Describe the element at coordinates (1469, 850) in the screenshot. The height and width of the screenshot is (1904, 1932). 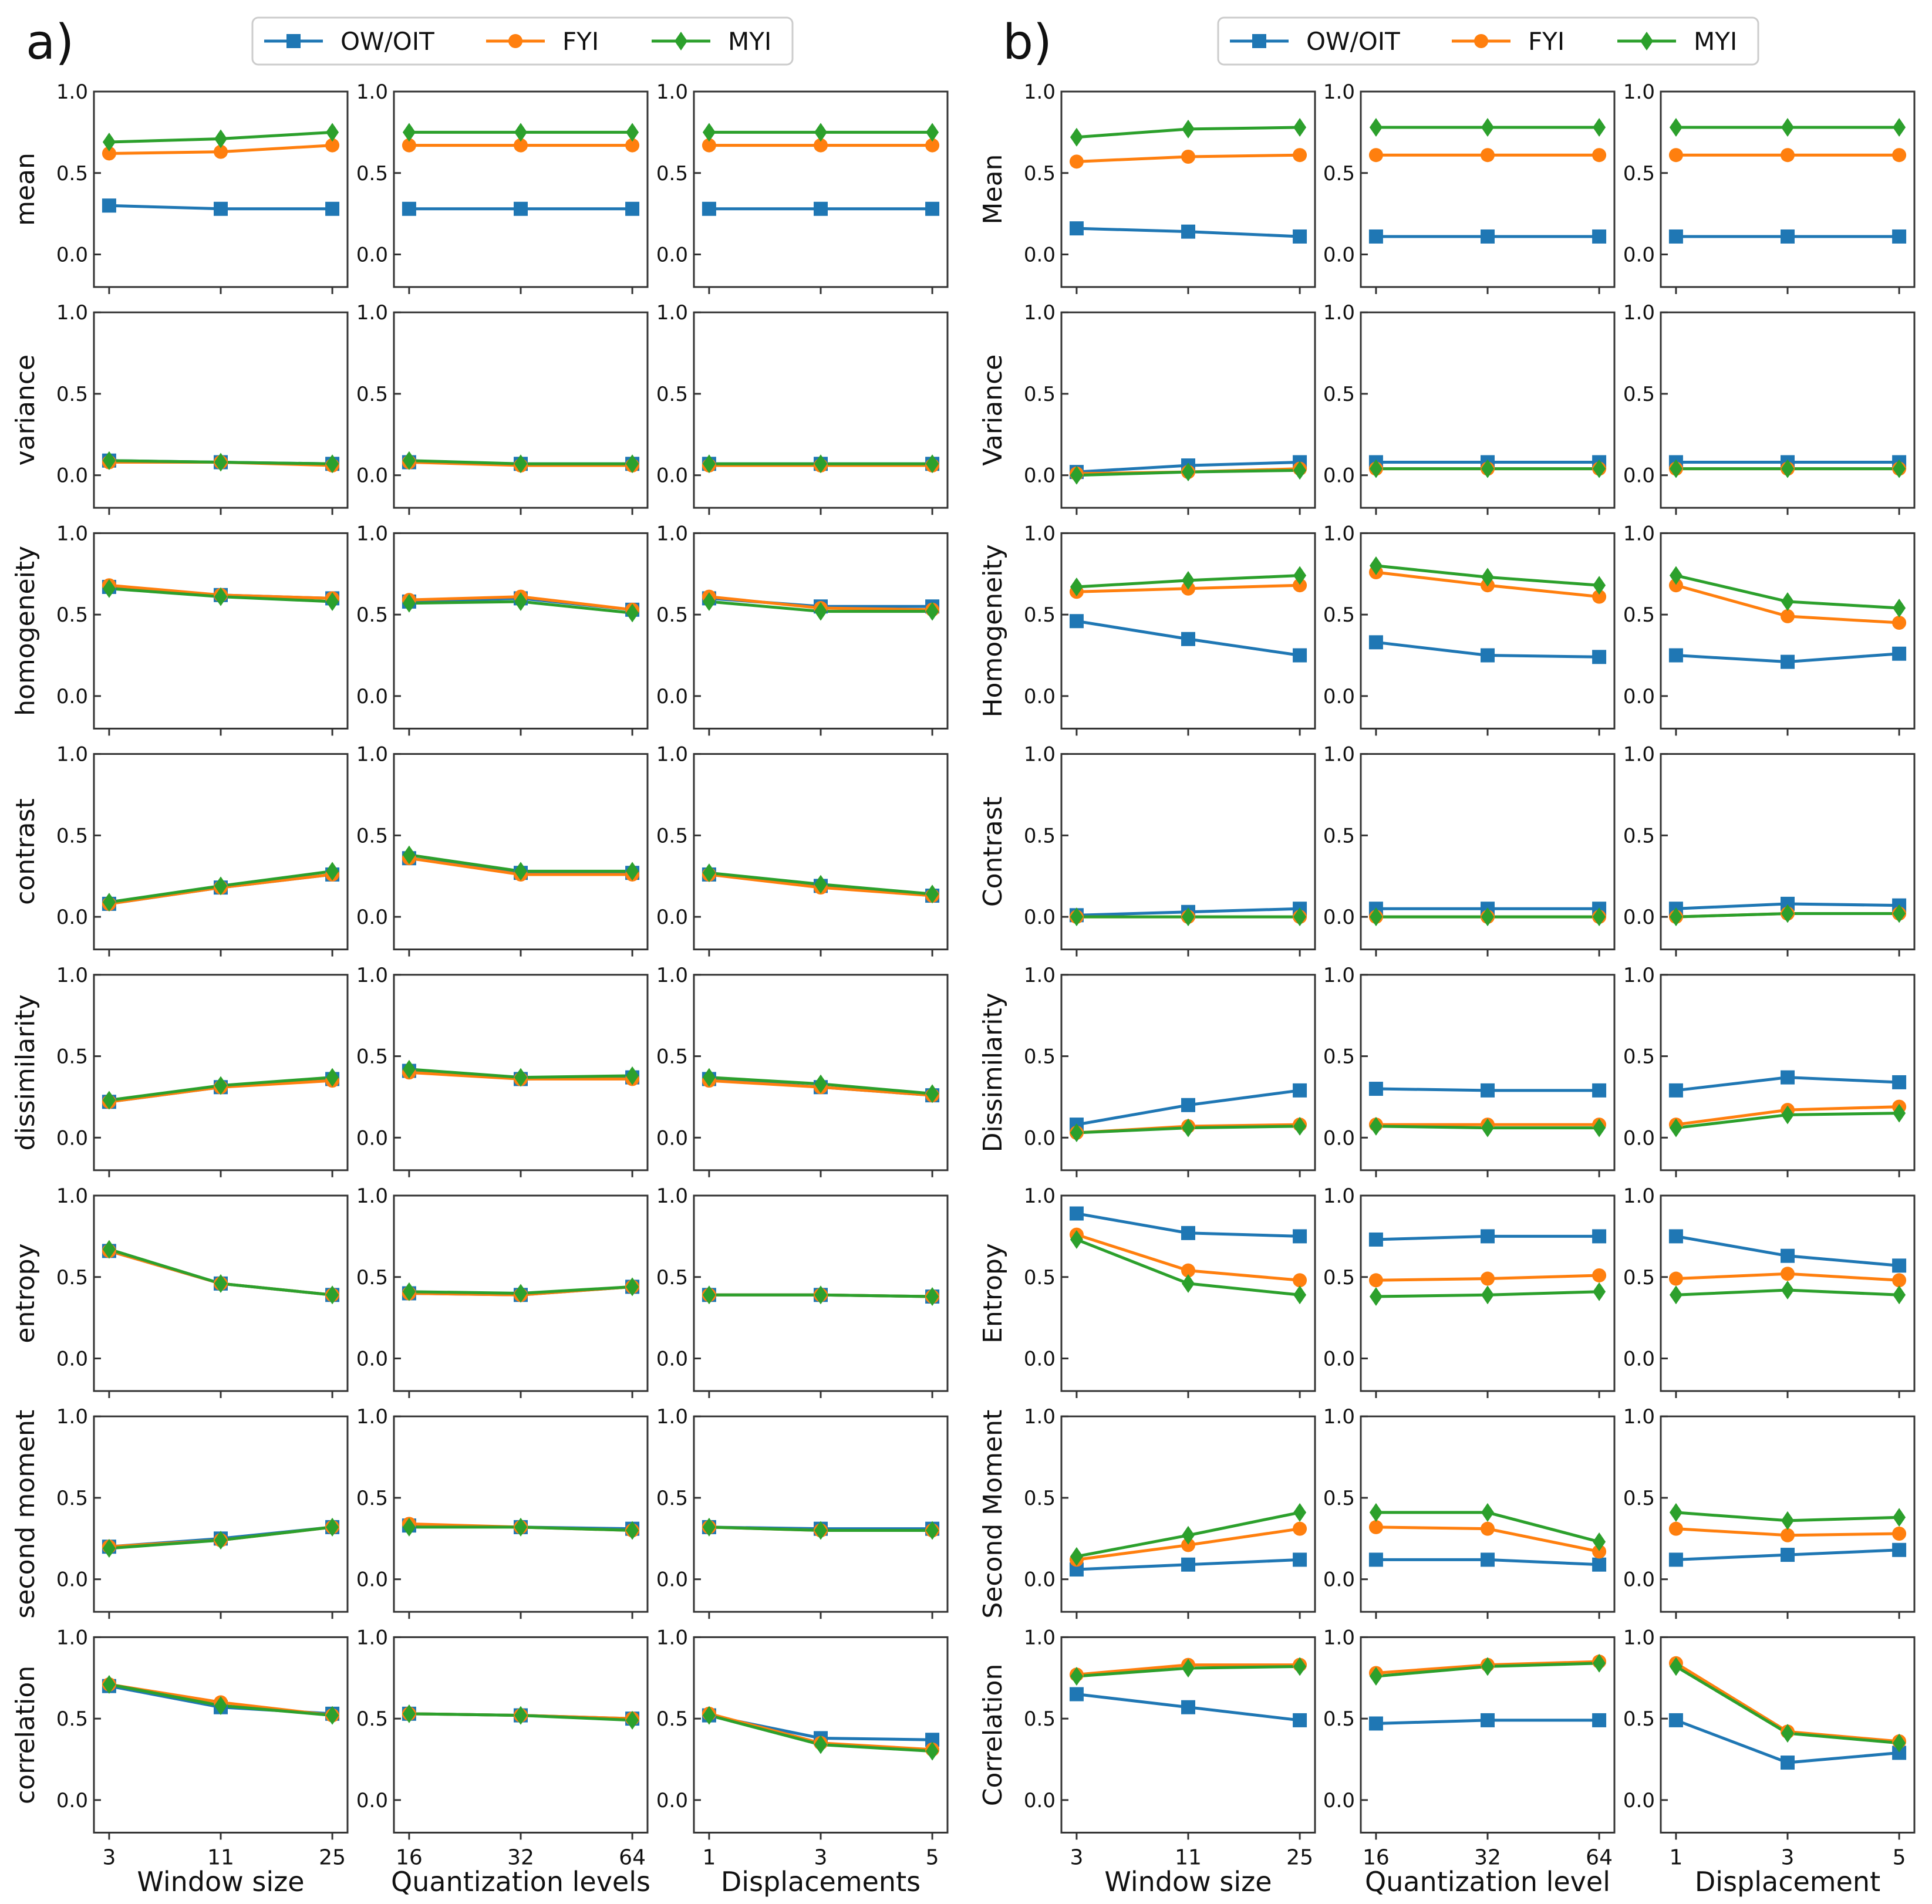
I see `subplot-b-contrast-col2: 0.0 0.5 1.0` at that location.